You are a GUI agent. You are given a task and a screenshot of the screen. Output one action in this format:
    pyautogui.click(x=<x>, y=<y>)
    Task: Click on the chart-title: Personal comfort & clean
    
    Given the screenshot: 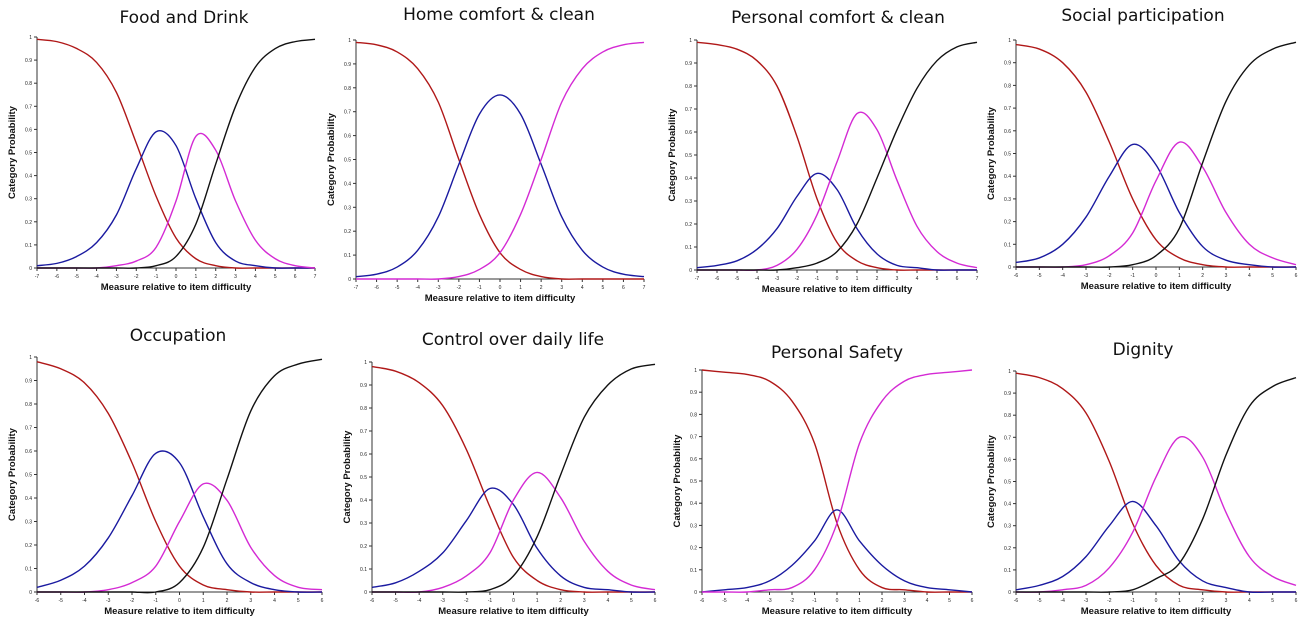 What is the action you would take?
    pyautogui.click(x=838, y=18)
    